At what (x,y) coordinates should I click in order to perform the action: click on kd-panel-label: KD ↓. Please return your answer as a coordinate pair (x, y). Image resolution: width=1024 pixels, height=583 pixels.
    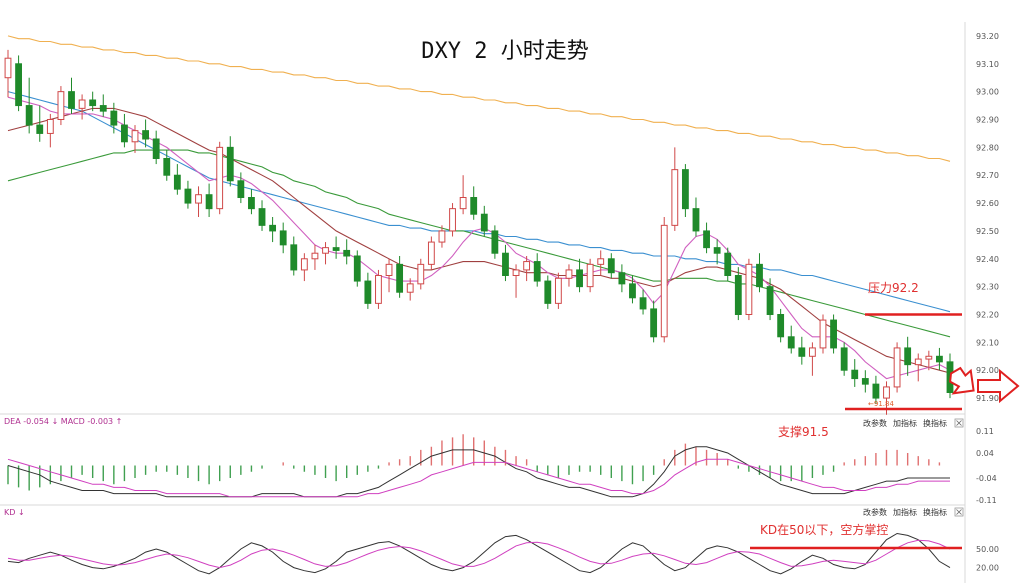
    Looking at the image, I should click on (14, 512).